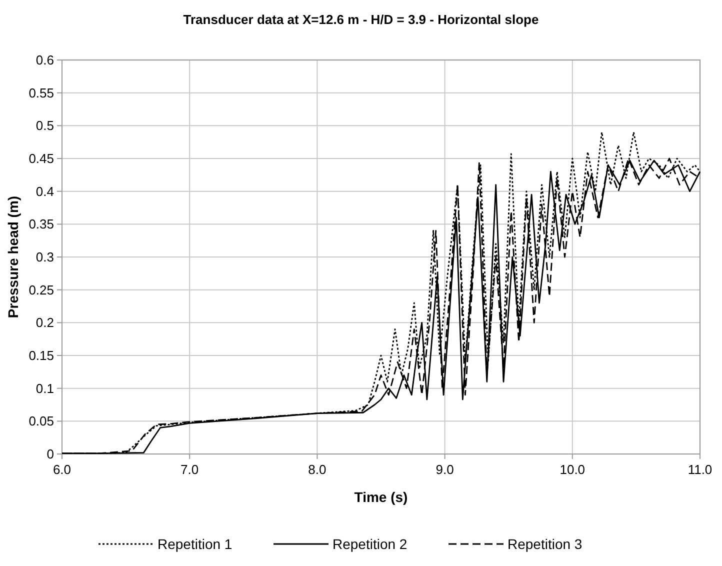 This screenshot has width=722, height=566. What do you see at coordinates (41, 92) in the screenshot?
I see `y-tick-label: 0.55` at bounding box center [41, 92].